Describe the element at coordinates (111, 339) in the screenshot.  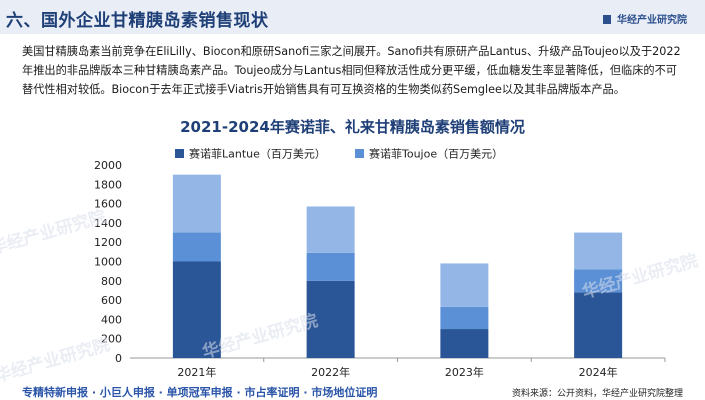
I see `y-tick-label: 200` at that location.